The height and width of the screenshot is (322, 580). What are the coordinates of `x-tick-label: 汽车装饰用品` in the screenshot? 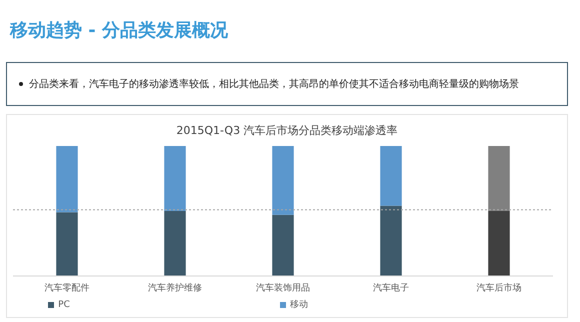 It's located at (283, 288).